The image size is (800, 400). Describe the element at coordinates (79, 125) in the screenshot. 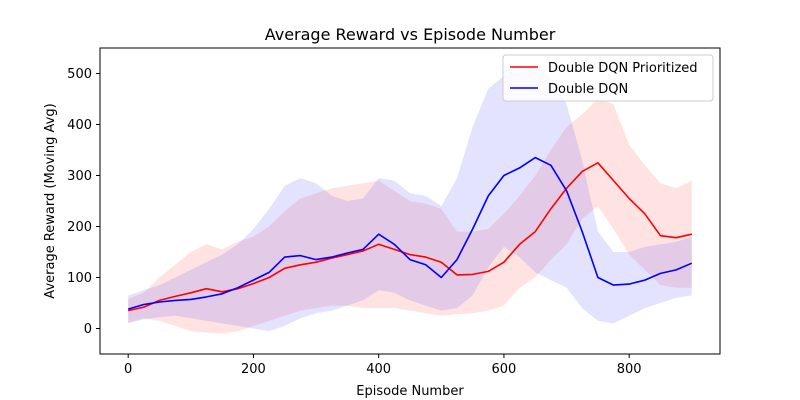

I see `y-tick-label: 400` at that location.